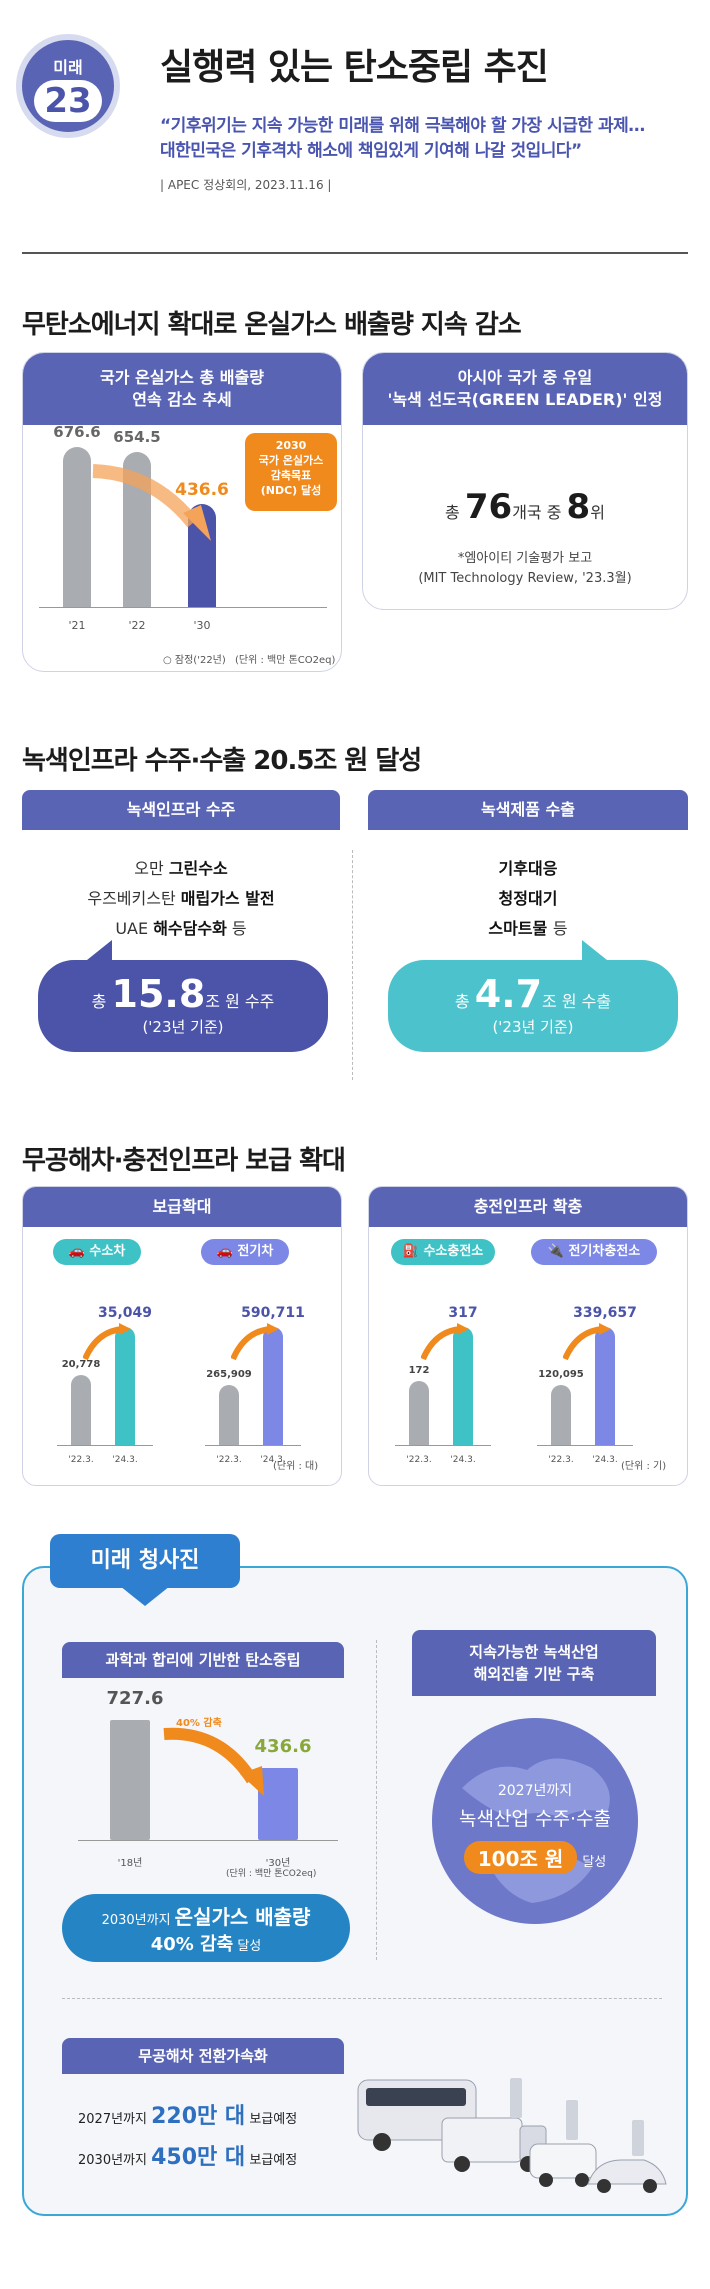 This screenshot has height=2289, width=710. I want to click on infra-row-1: 오만 그린수소, so click(181, 869).